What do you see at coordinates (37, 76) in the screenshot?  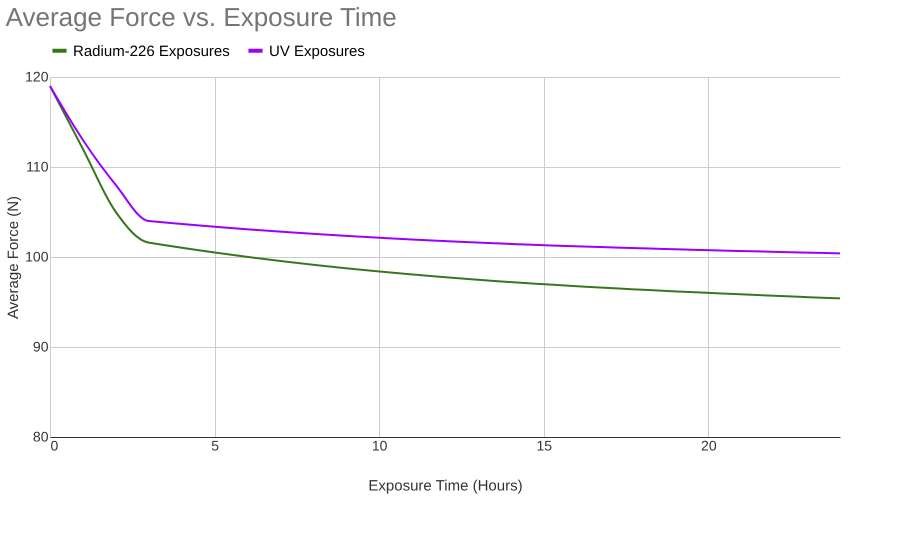 I see `y-tick-label: 120` at bounding box center [37, 76].